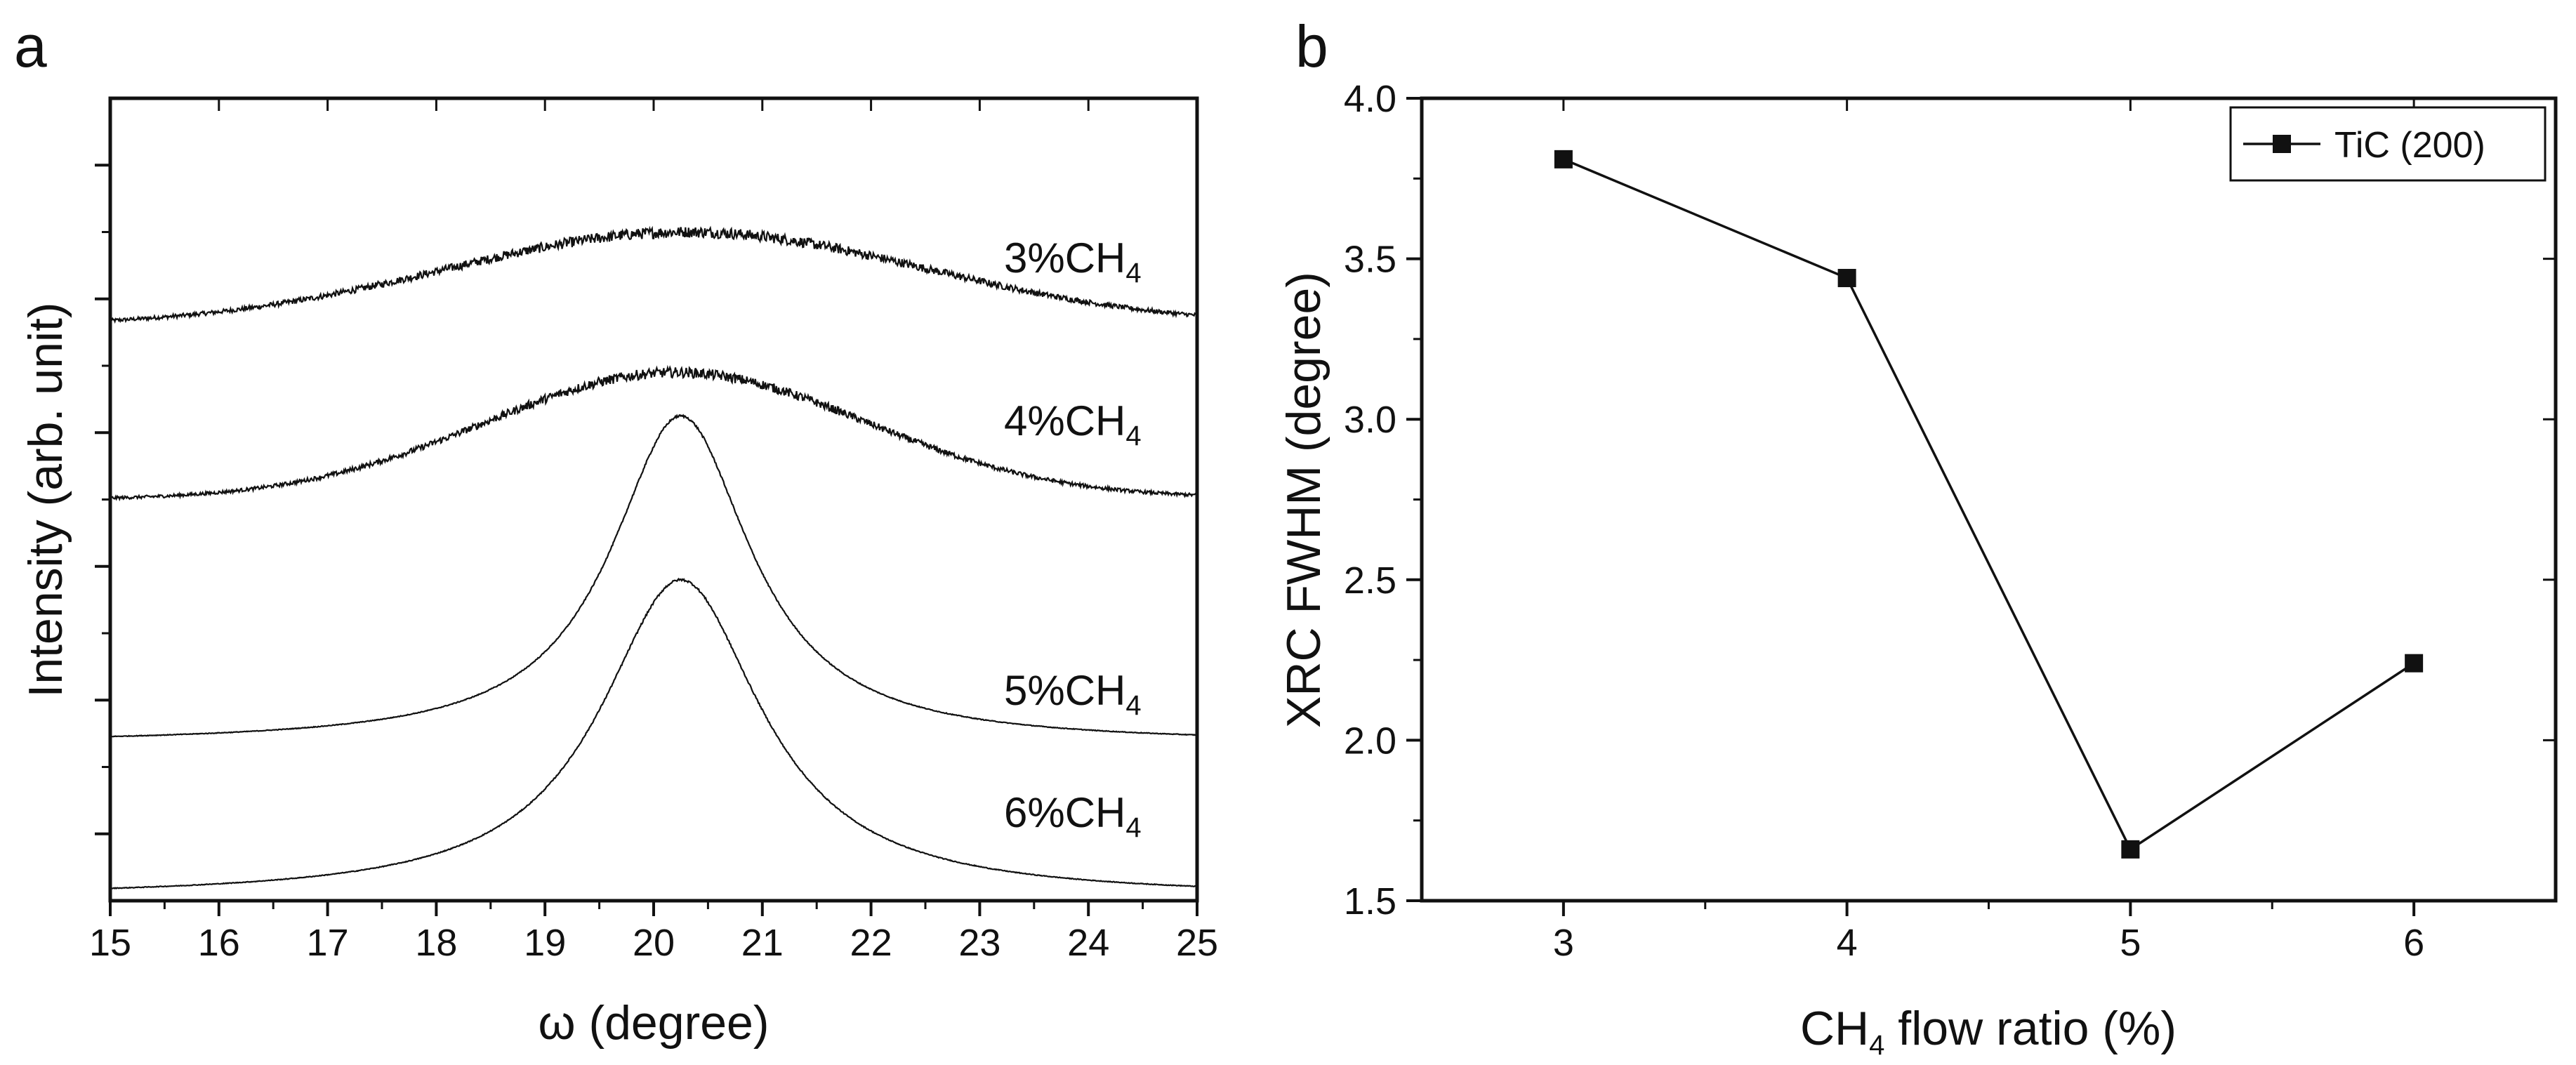 This screenshot has width=2576, height=1065. Describe the element at coordinates (45, 499) in the screenshot. I see `panel-a-y-axis-title: Intensity (arb. unit)` at that location.